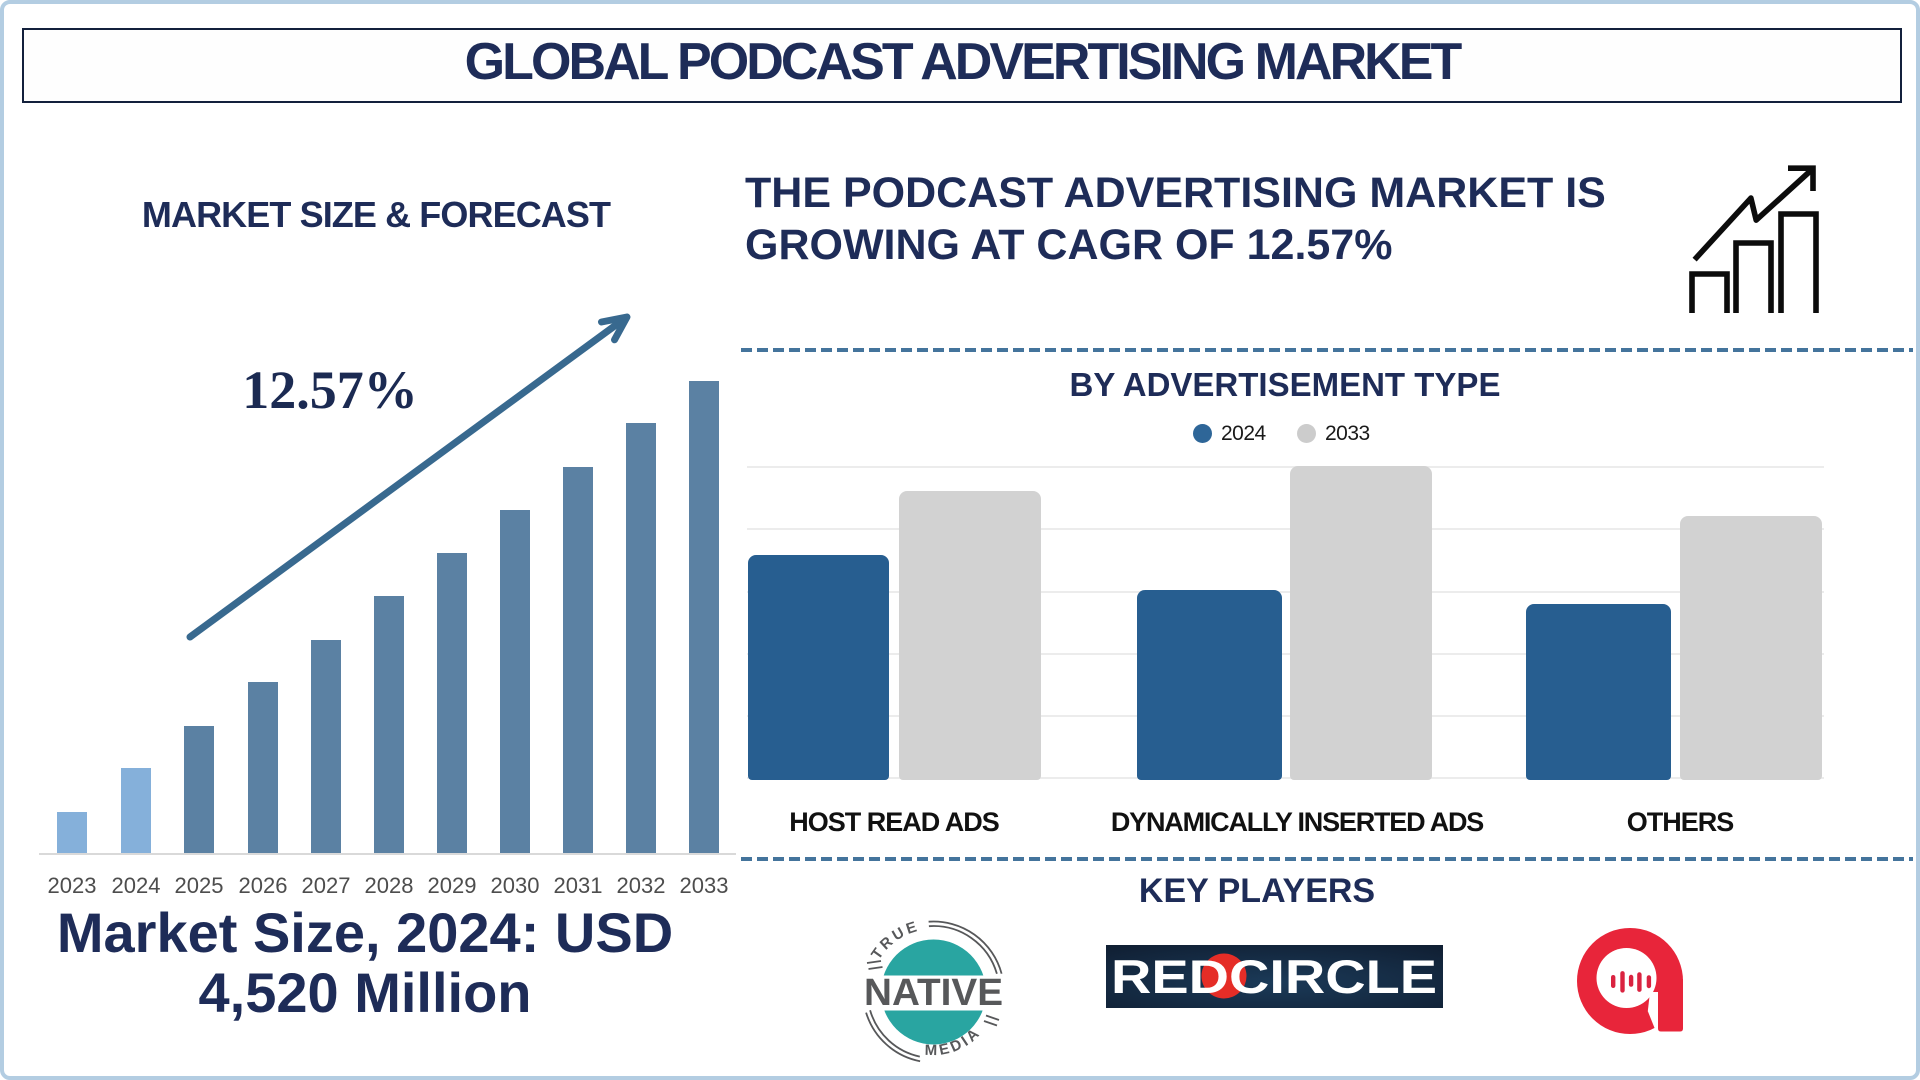  Describe the element at coordinates (1274, 976) in the screenshot. I see `svg-text: REDCIRCLE` at that location.